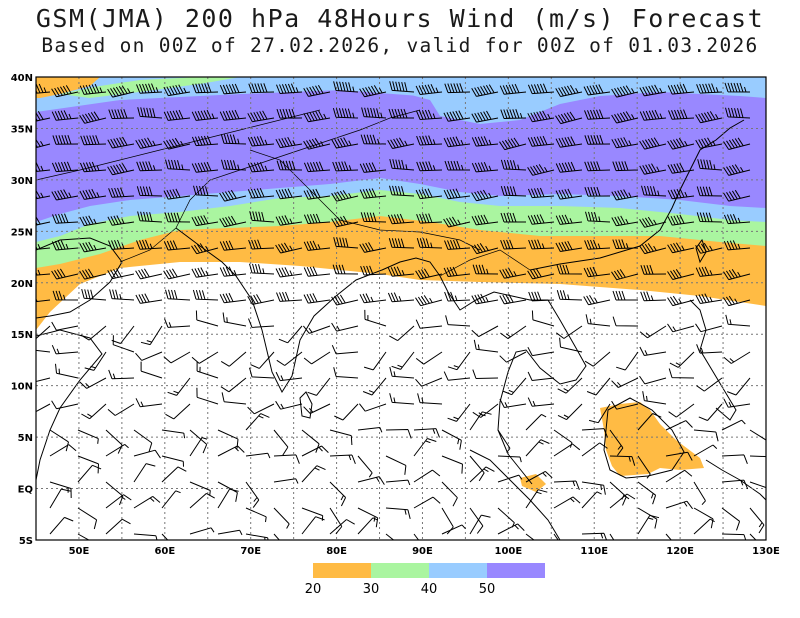  I want to click on legend-swatch, so click(400, 570).